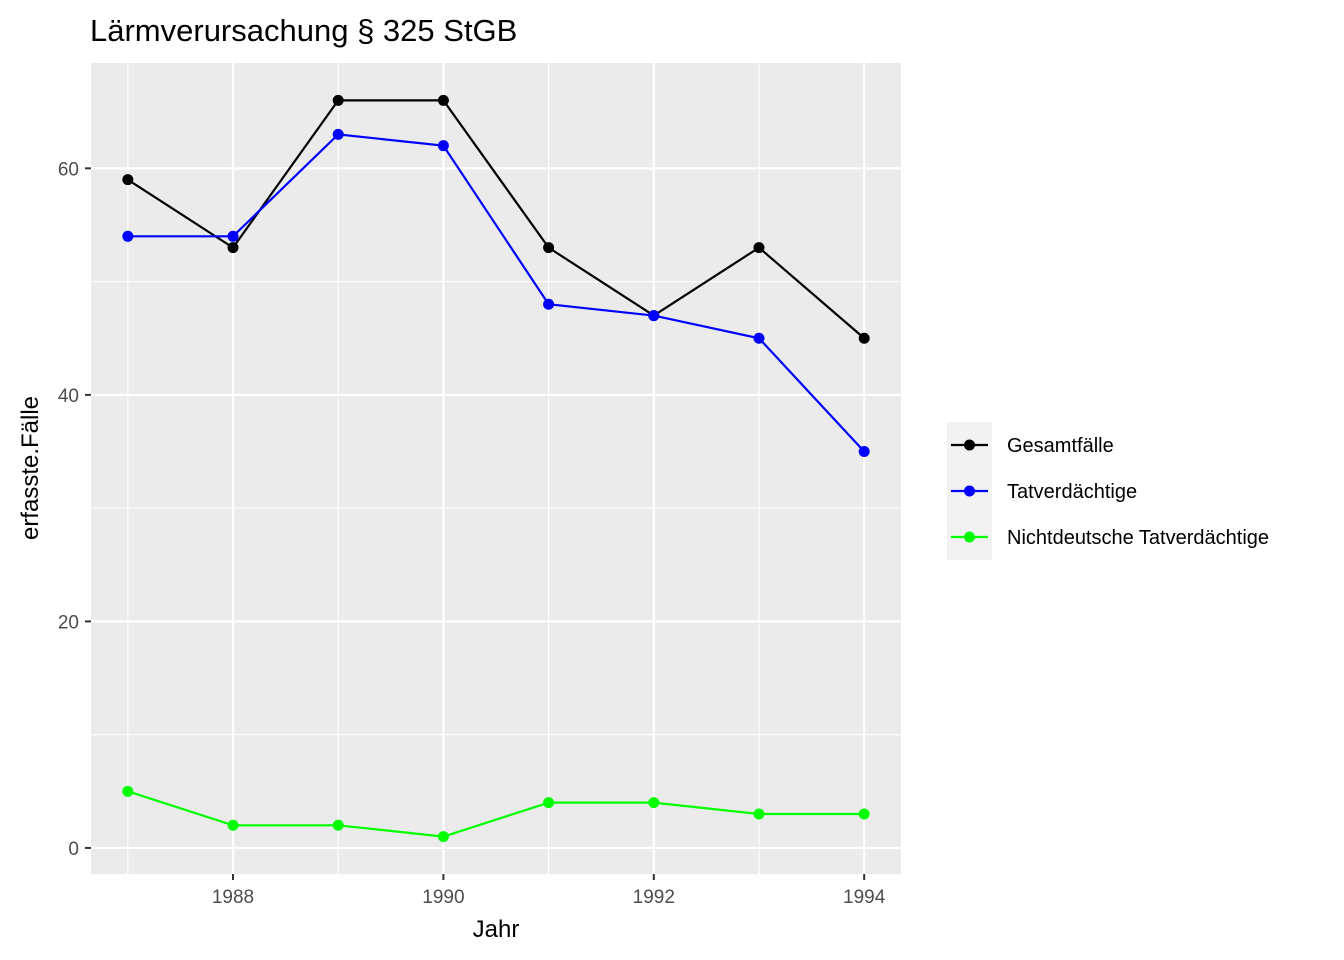  What do you see at coordinates (233, 897) in the screenshot?
I see `x-tick-label: 1988` at bounding box center [233, 897].